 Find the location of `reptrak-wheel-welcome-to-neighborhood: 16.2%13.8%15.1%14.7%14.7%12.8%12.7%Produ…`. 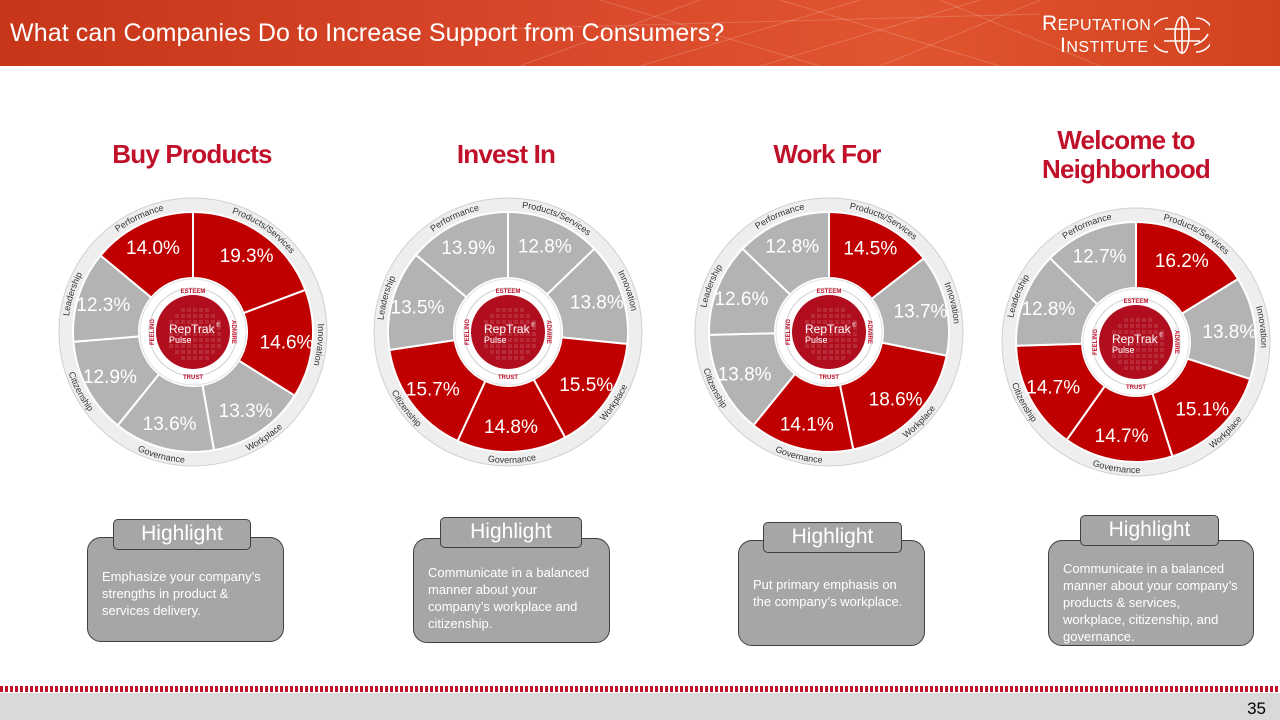

reptrak-wheel-welcome-to-neighborhood: 16.2%13.8%15.1%14.7%14.7%12.8%12.7%Produ… is located at coordinates (1136, 342).